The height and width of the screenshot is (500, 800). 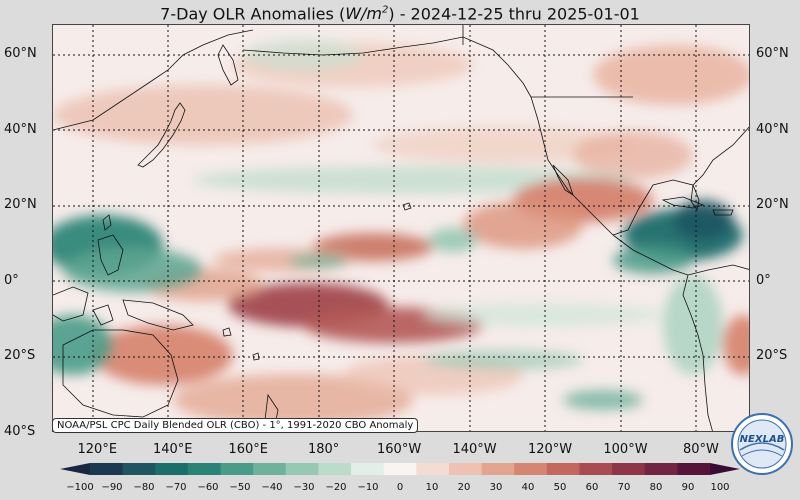 What do you see at coordinates (528, 487) in the screenshot?
I see `colorbar-tick-label: 40` at bounding box center [528, 487].